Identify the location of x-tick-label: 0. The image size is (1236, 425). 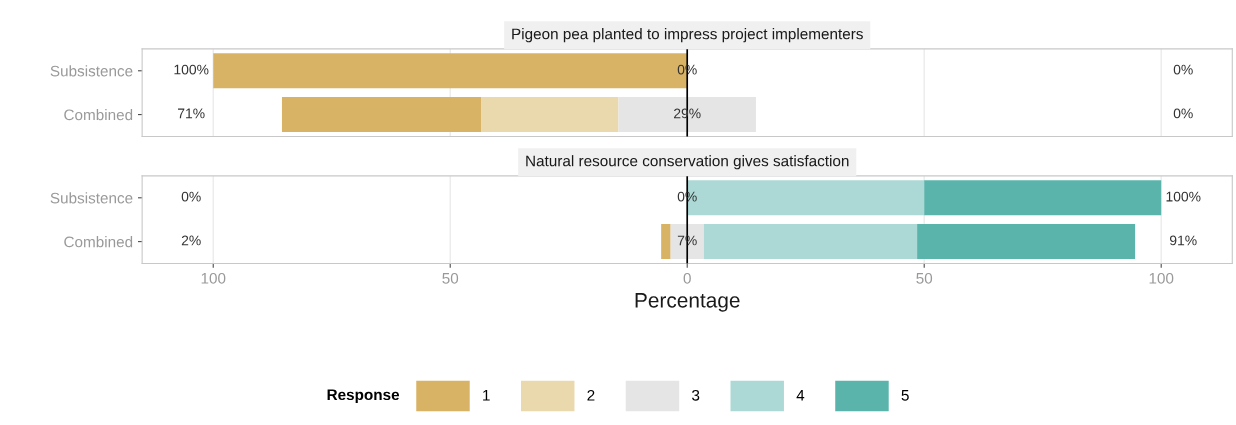
(687, 278).